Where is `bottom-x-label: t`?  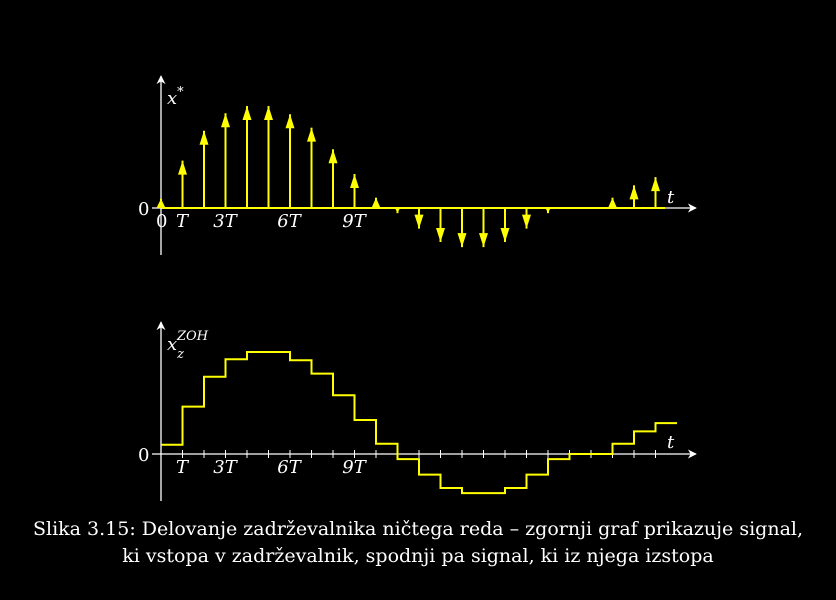
bottom-x-label: t is located at coordinates (671, 442).